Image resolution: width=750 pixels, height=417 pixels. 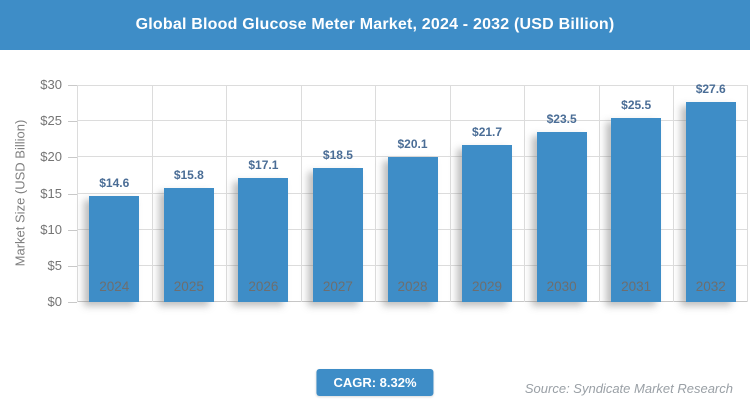 What do you see at coordinates (412, 286) in the screenshot?
I see `x-tick-label: 2028` at bounding box center [412, 286].